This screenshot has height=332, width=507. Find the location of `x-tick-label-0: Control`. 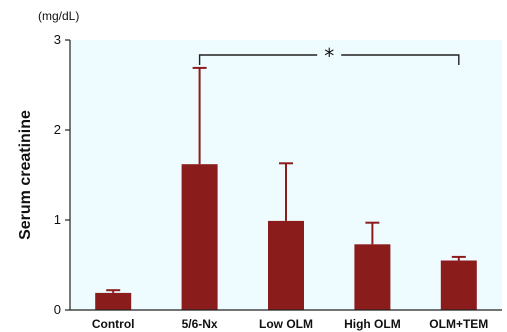

x-tick-label-0: Control is located at coordinates (113, 324).